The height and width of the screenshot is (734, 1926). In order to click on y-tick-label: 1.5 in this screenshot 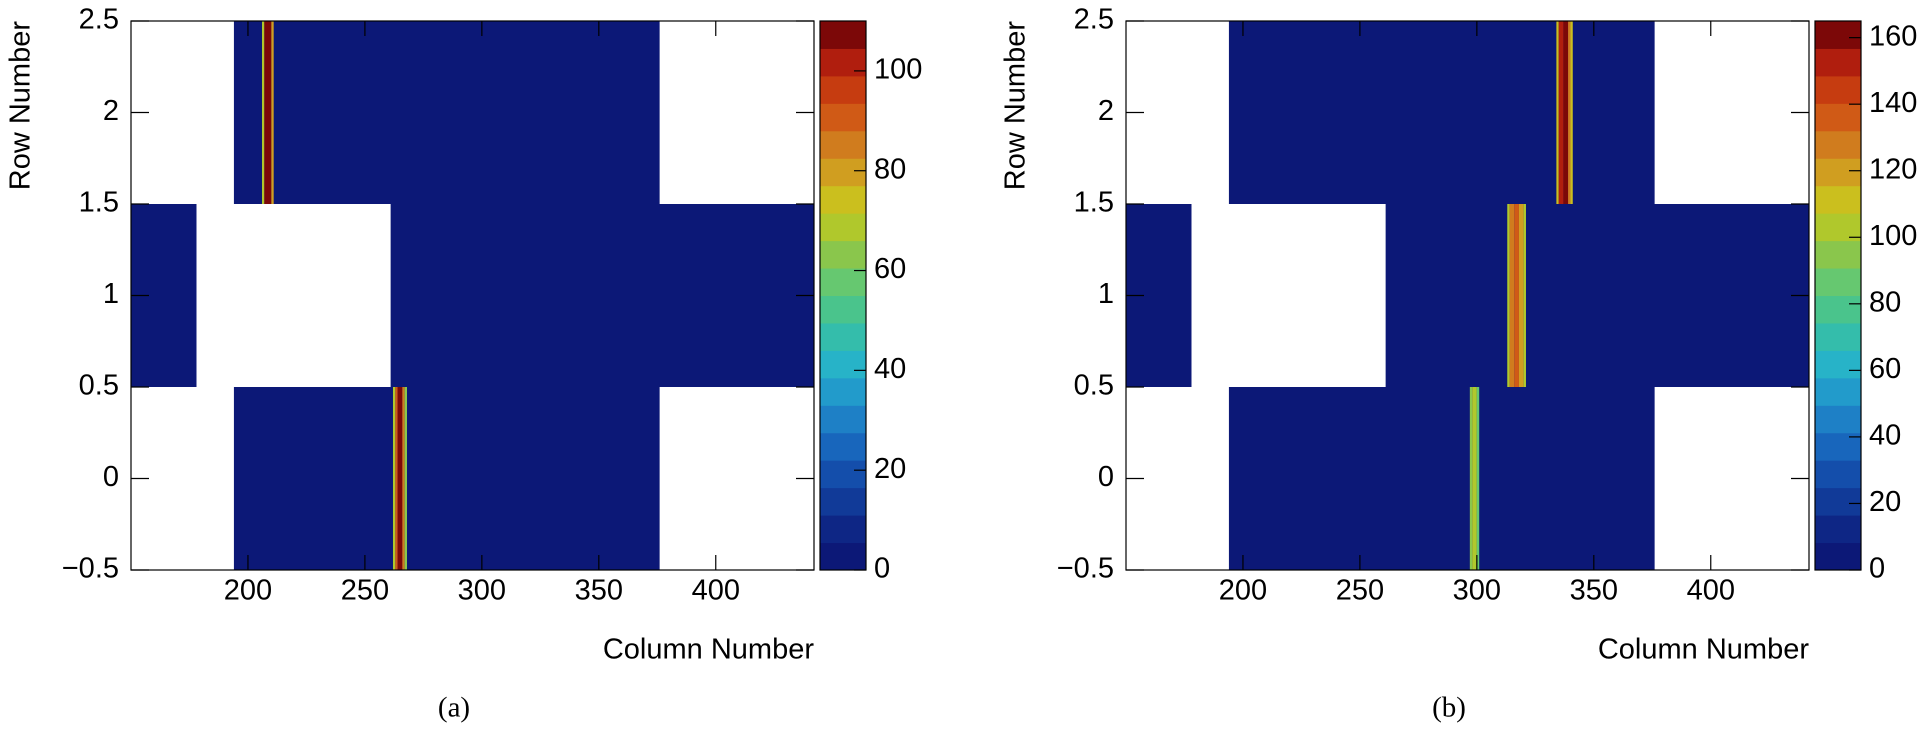, I will do `click(99, 203)`.